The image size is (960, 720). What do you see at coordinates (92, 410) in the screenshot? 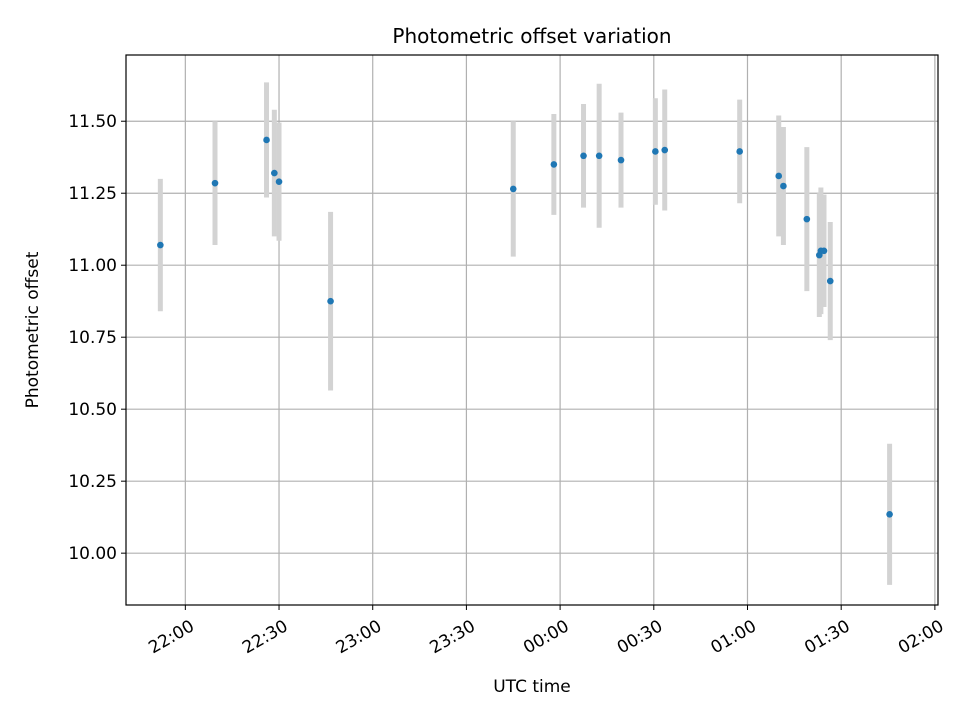
I see `y-tick-label: 10.50` at bounding box center [92, 410].